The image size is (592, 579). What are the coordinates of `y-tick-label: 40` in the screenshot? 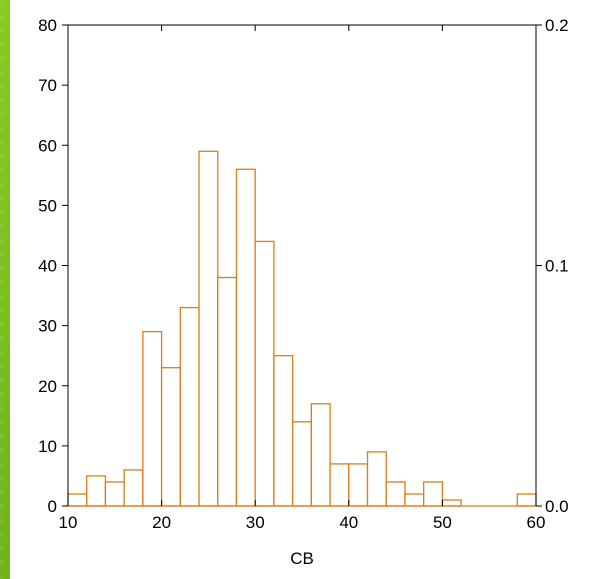 It's located at (47, 266).